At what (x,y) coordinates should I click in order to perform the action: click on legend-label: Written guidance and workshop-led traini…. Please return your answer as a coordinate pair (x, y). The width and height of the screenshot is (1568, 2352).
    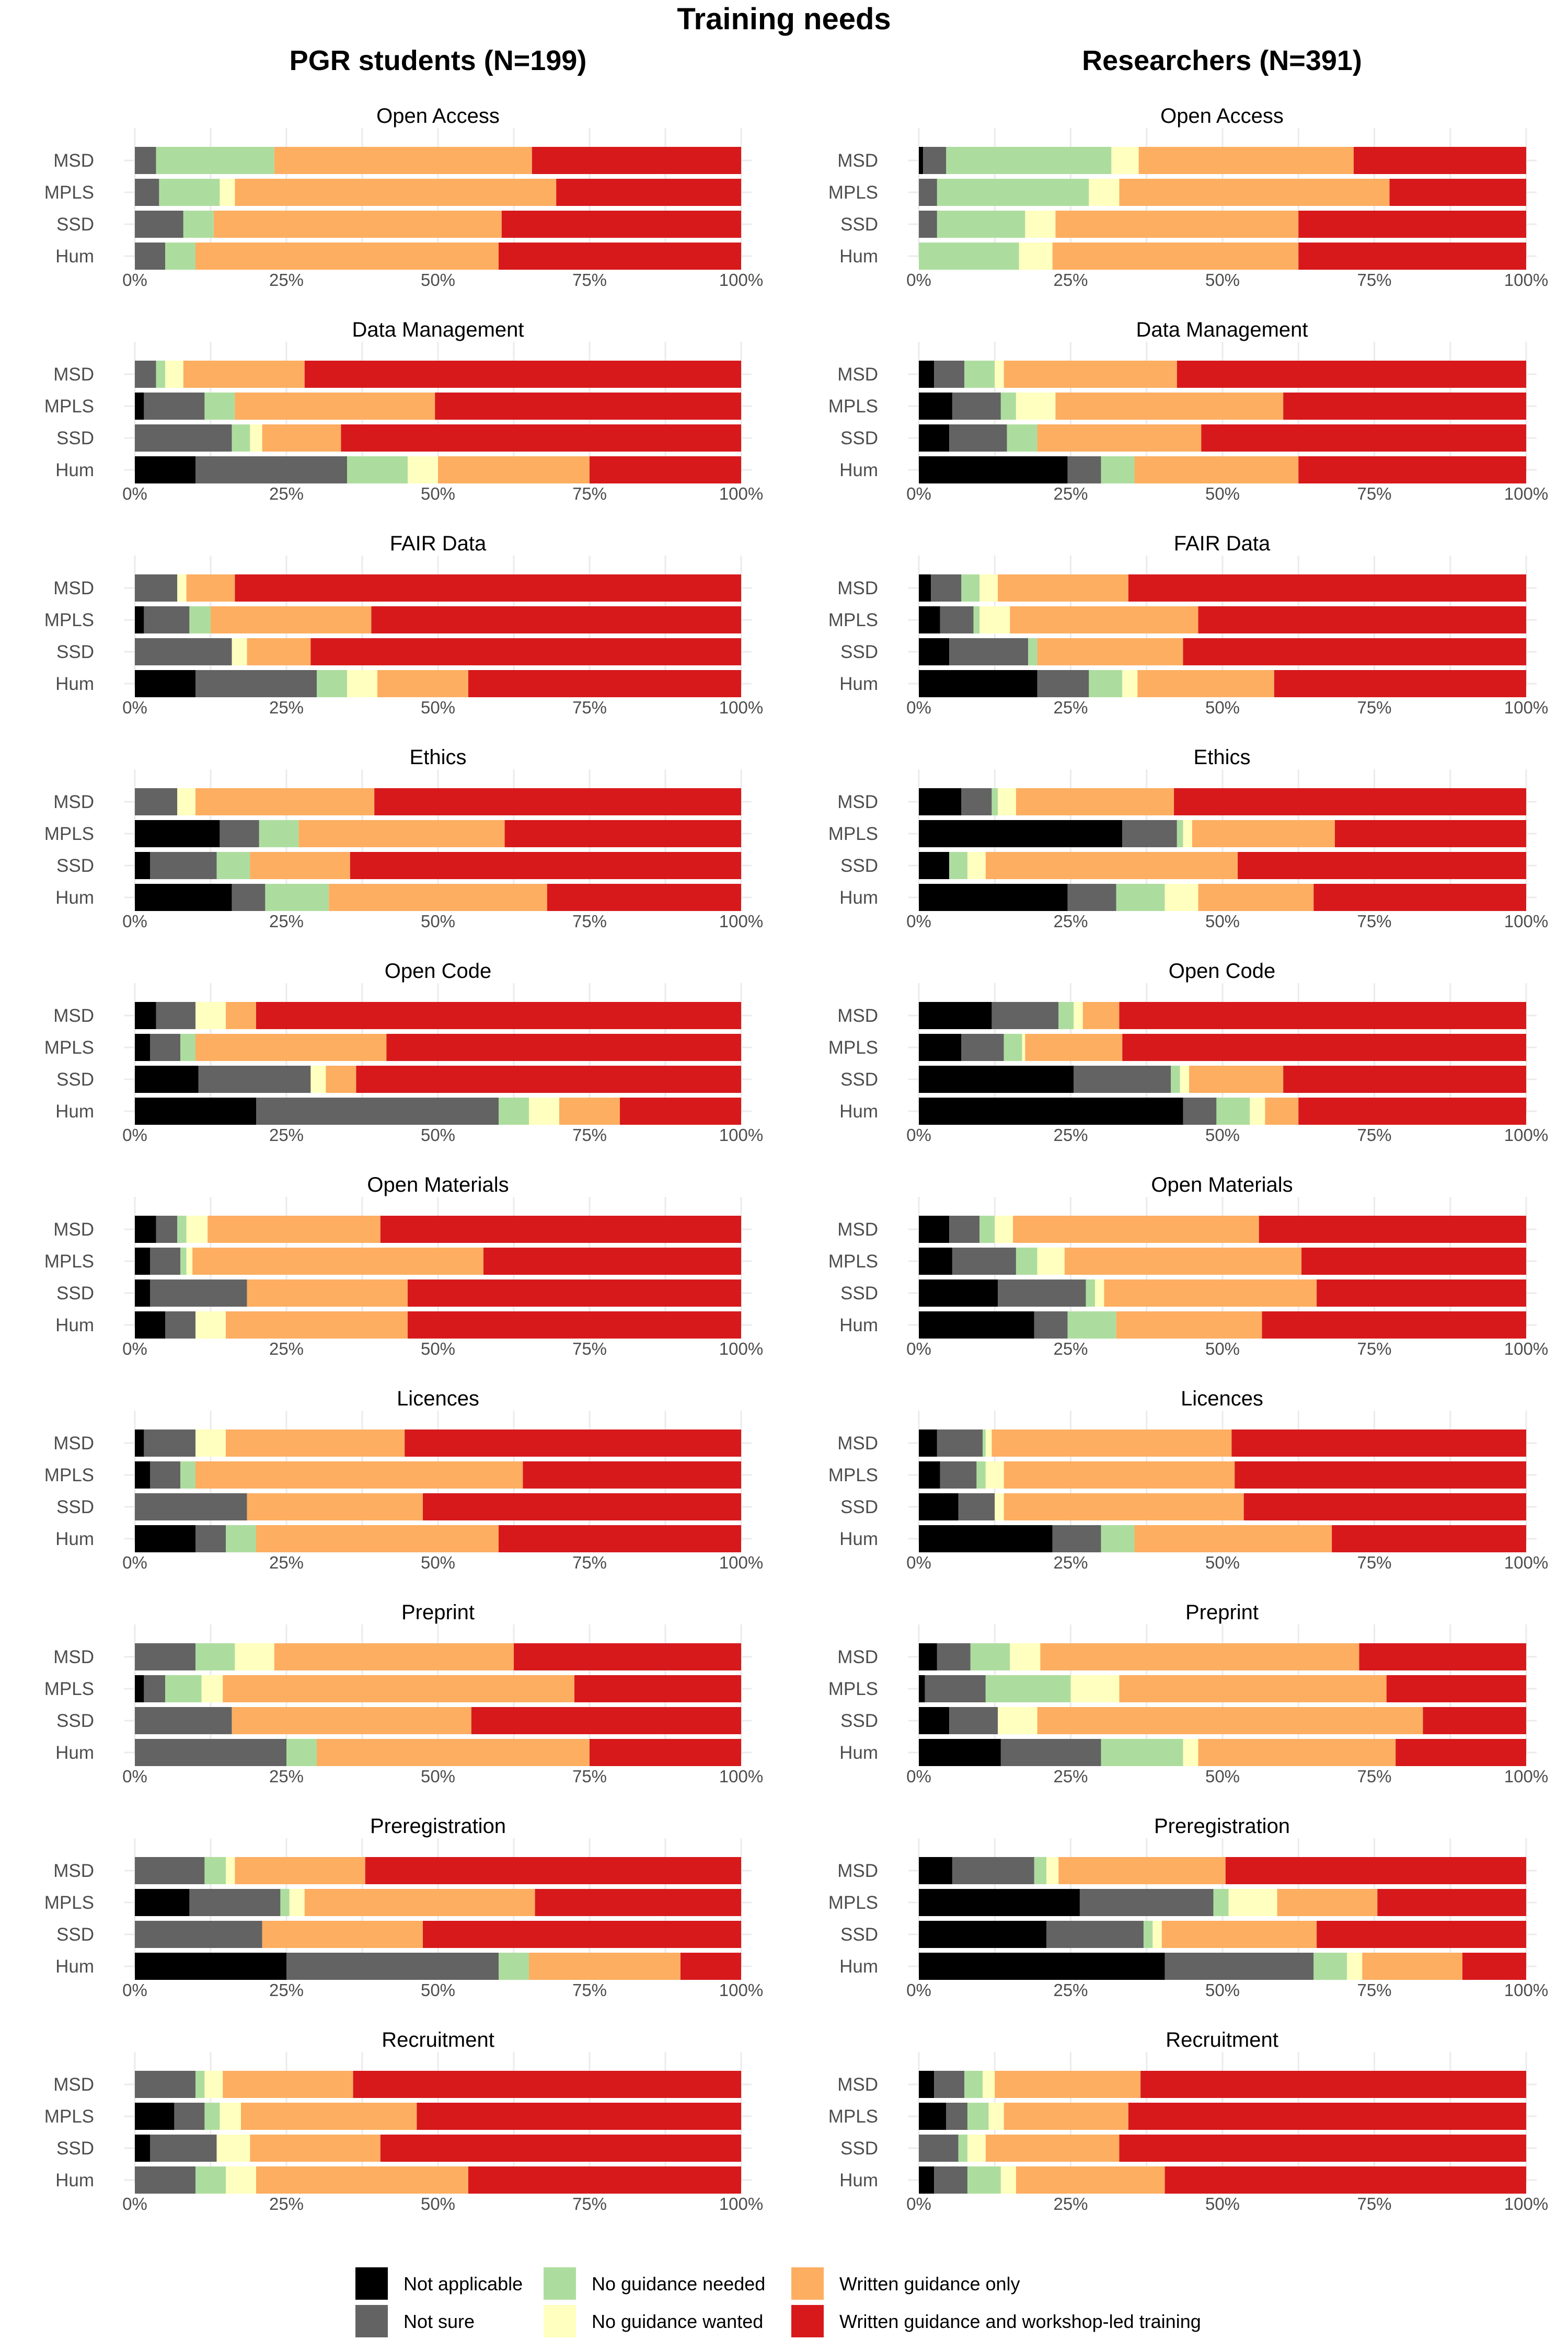
    Looking at the image, I should click on (1020, 2321).